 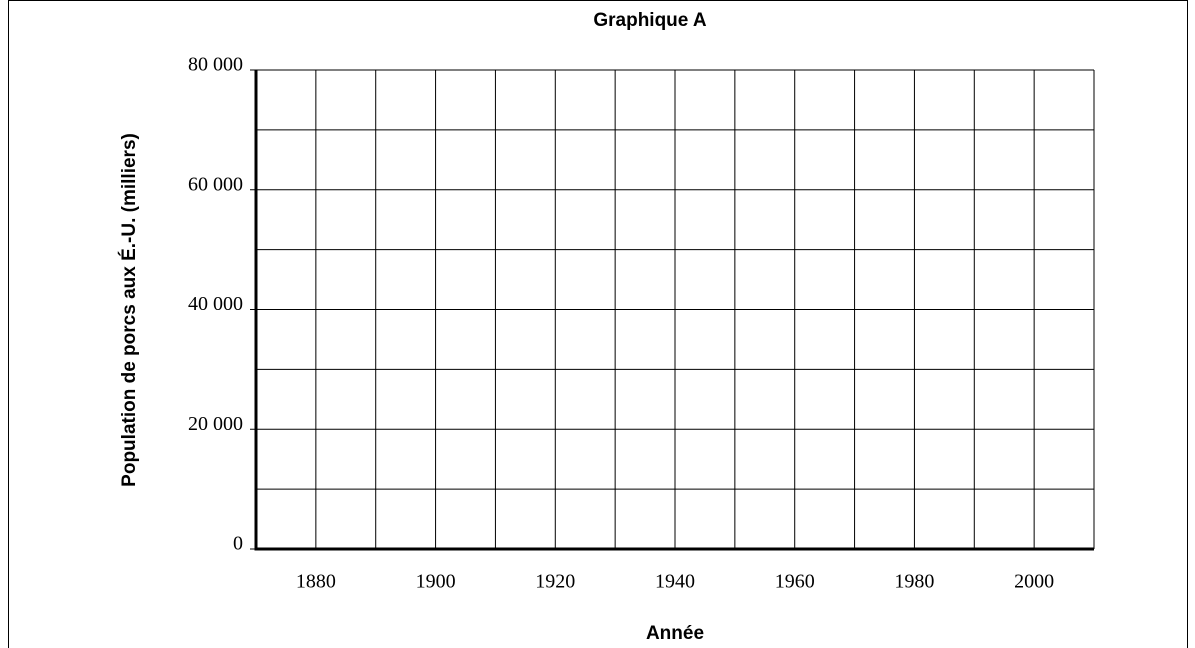 What do you see at coordinates (215, 304) in the screenshot?
I see `y-tick-label: 40 000` at bounding box center [215, 304].